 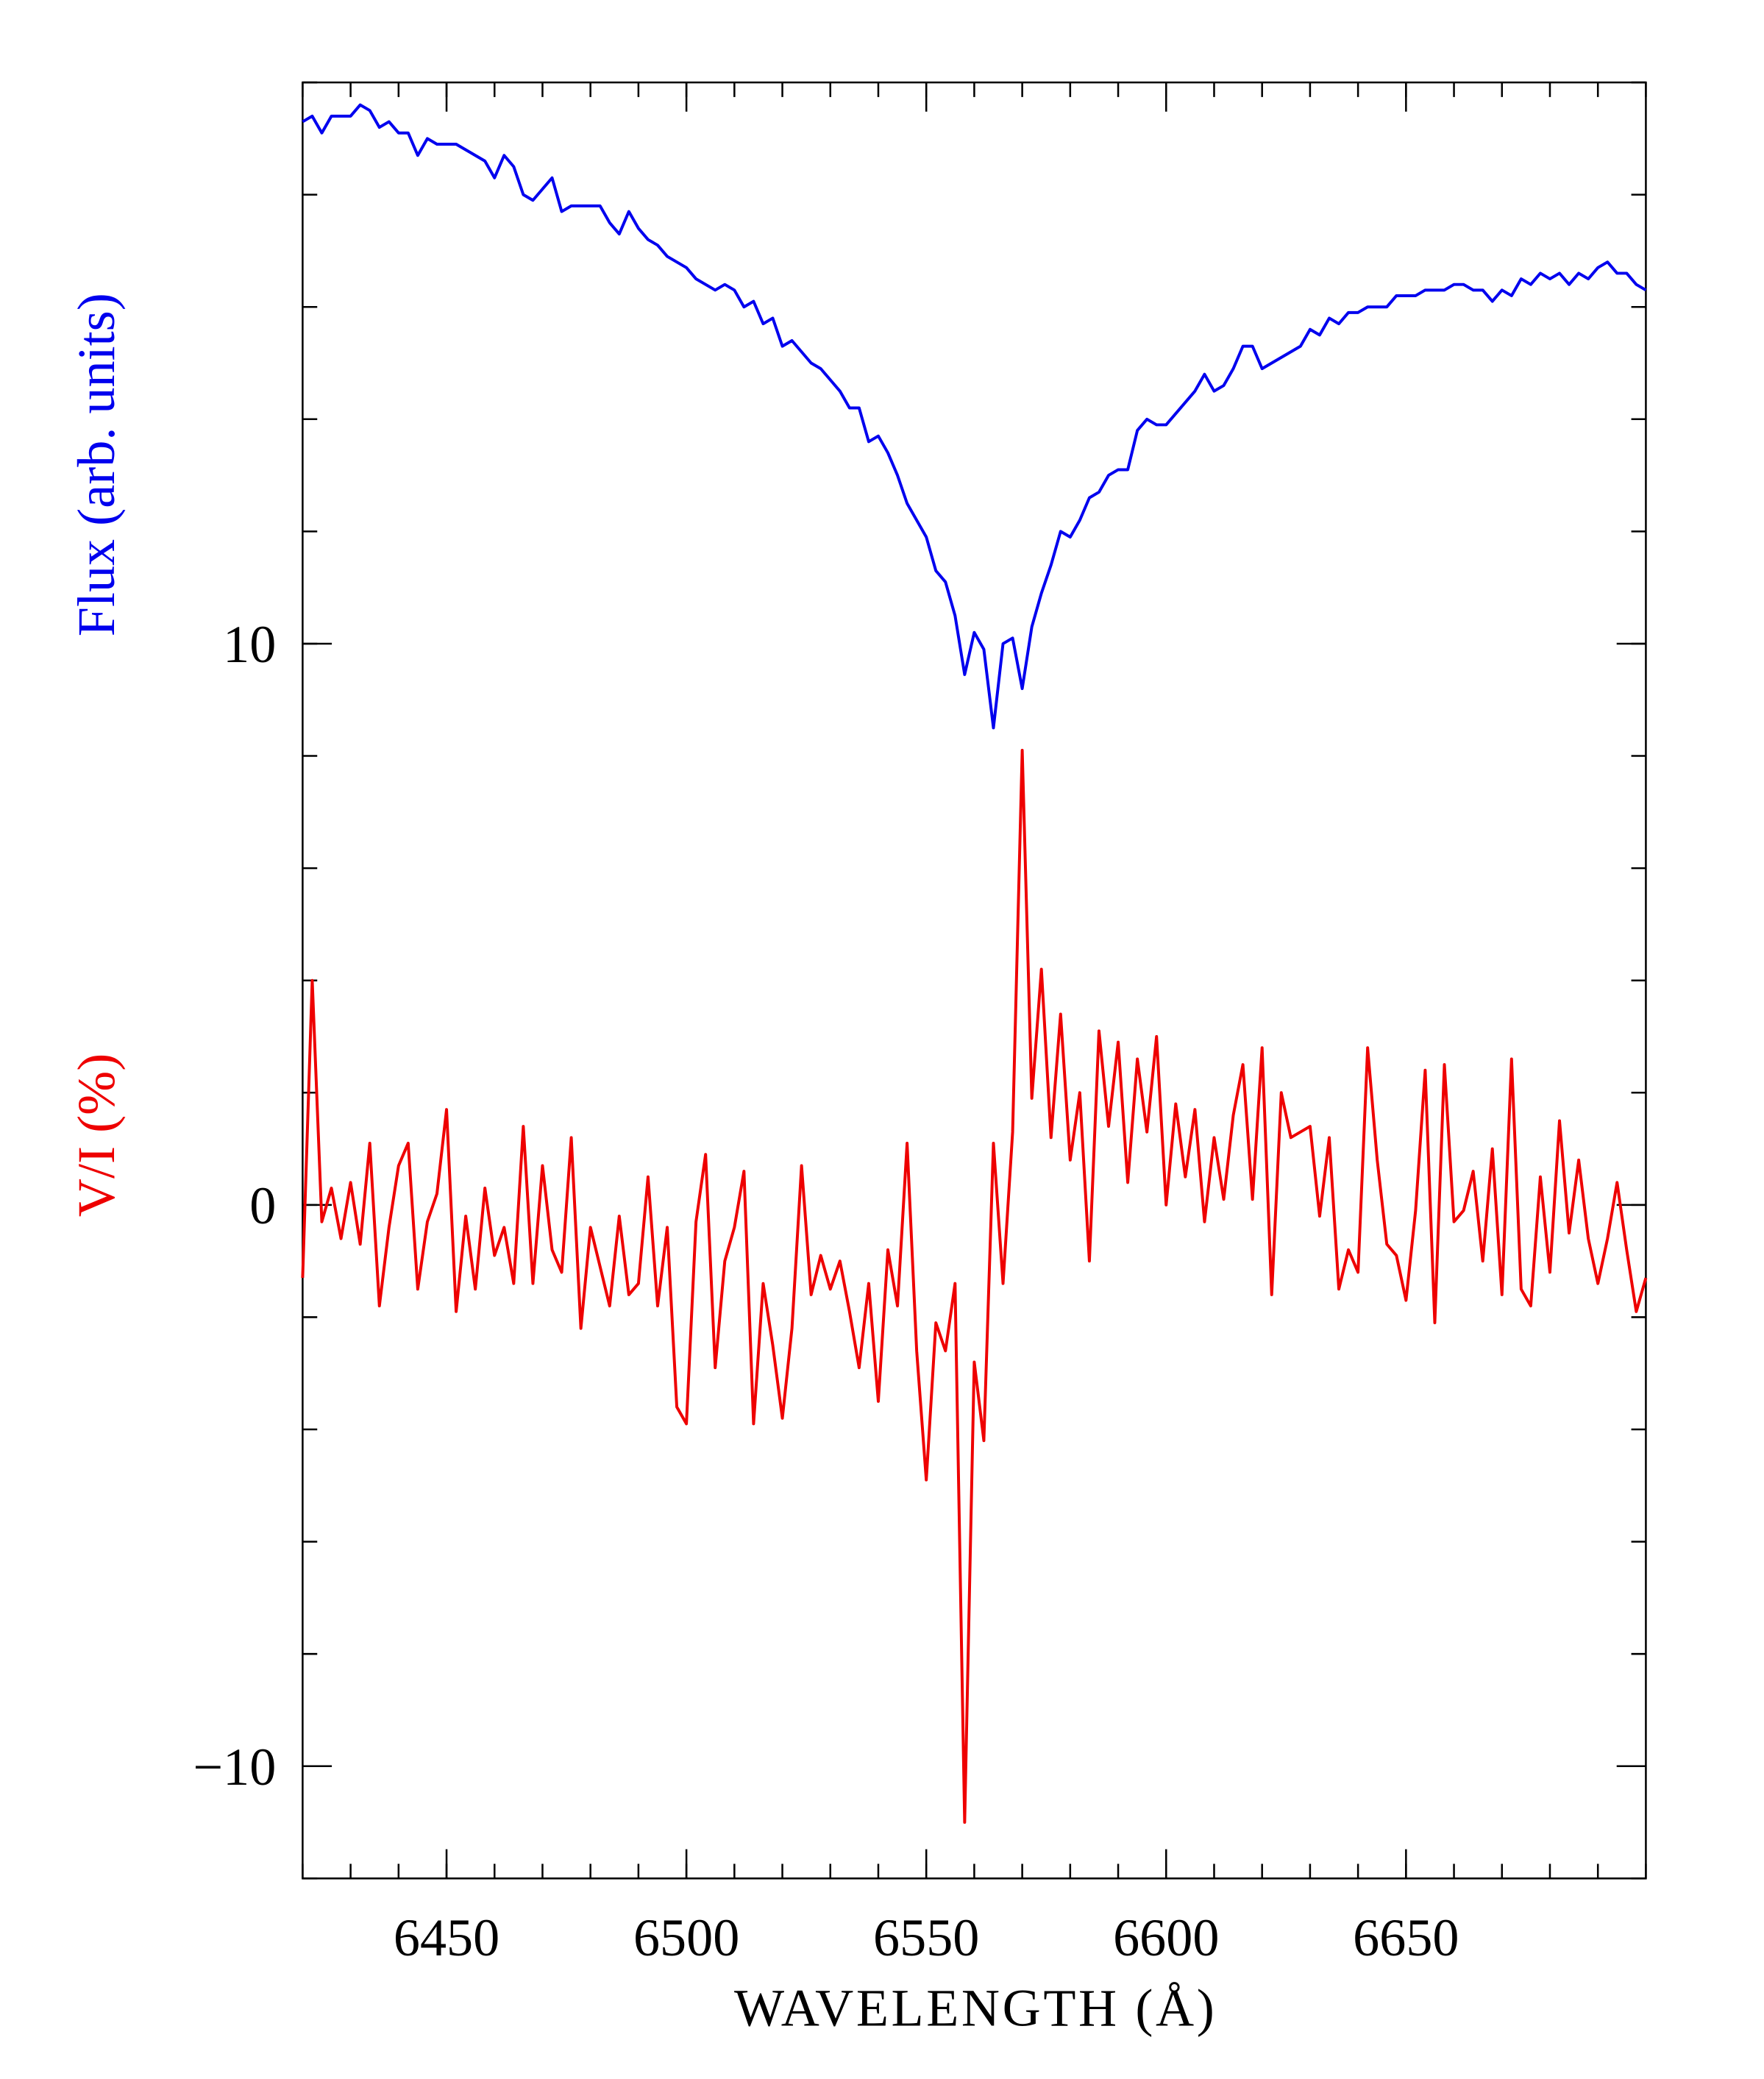 I want to click on x-tick-label: 6450, so click(x=446, y=1937).